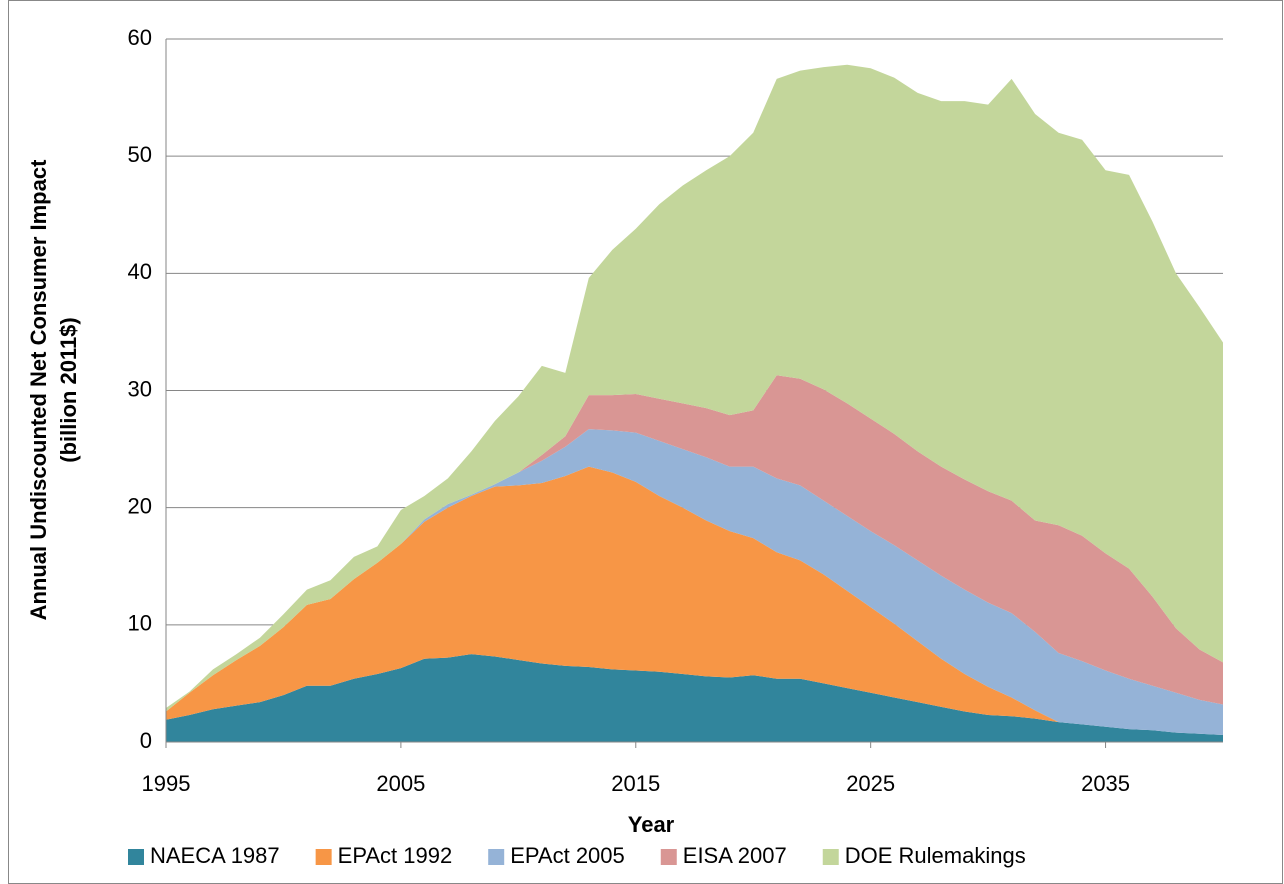 This screenshot has width=1284, height=884. I want to click on y-tick-label: 20, so click(140, 505).